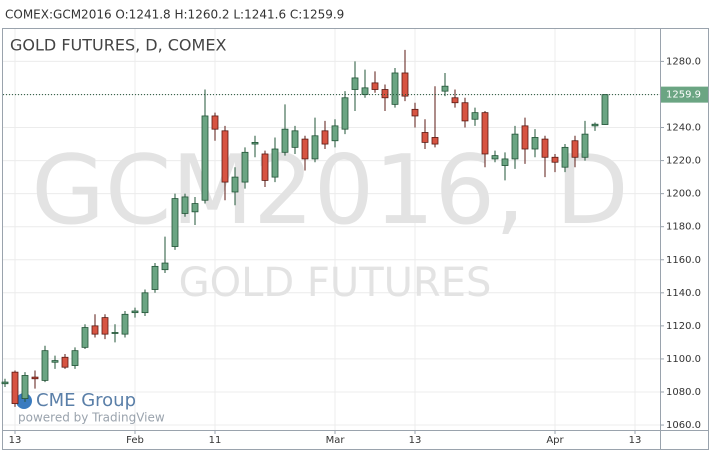  What do you see at coordinates (135, 440) in the screenshot?
I see `x-tick-label: Feb` at bounding box center [135, 440].